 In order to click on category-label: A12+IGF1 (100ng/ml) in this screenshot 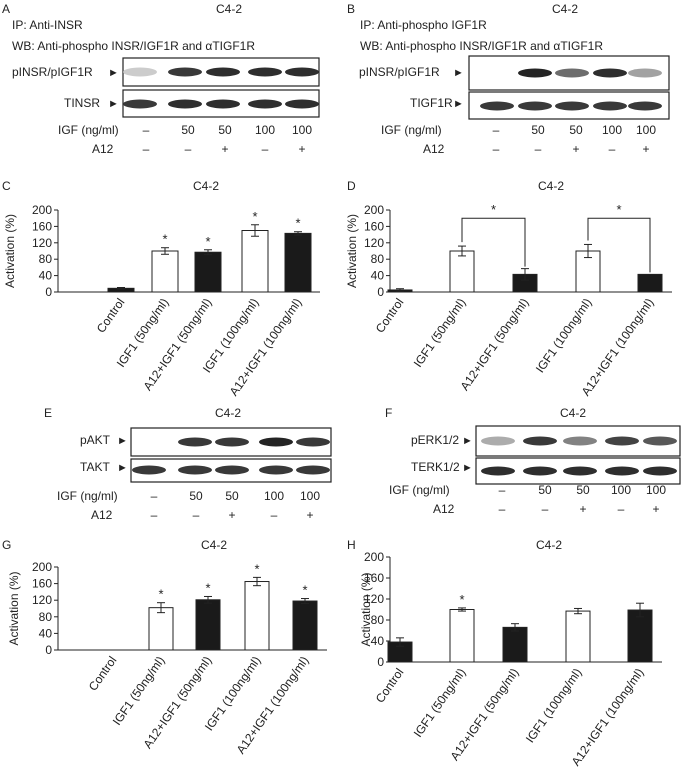, I will do `click(618, 347)`.